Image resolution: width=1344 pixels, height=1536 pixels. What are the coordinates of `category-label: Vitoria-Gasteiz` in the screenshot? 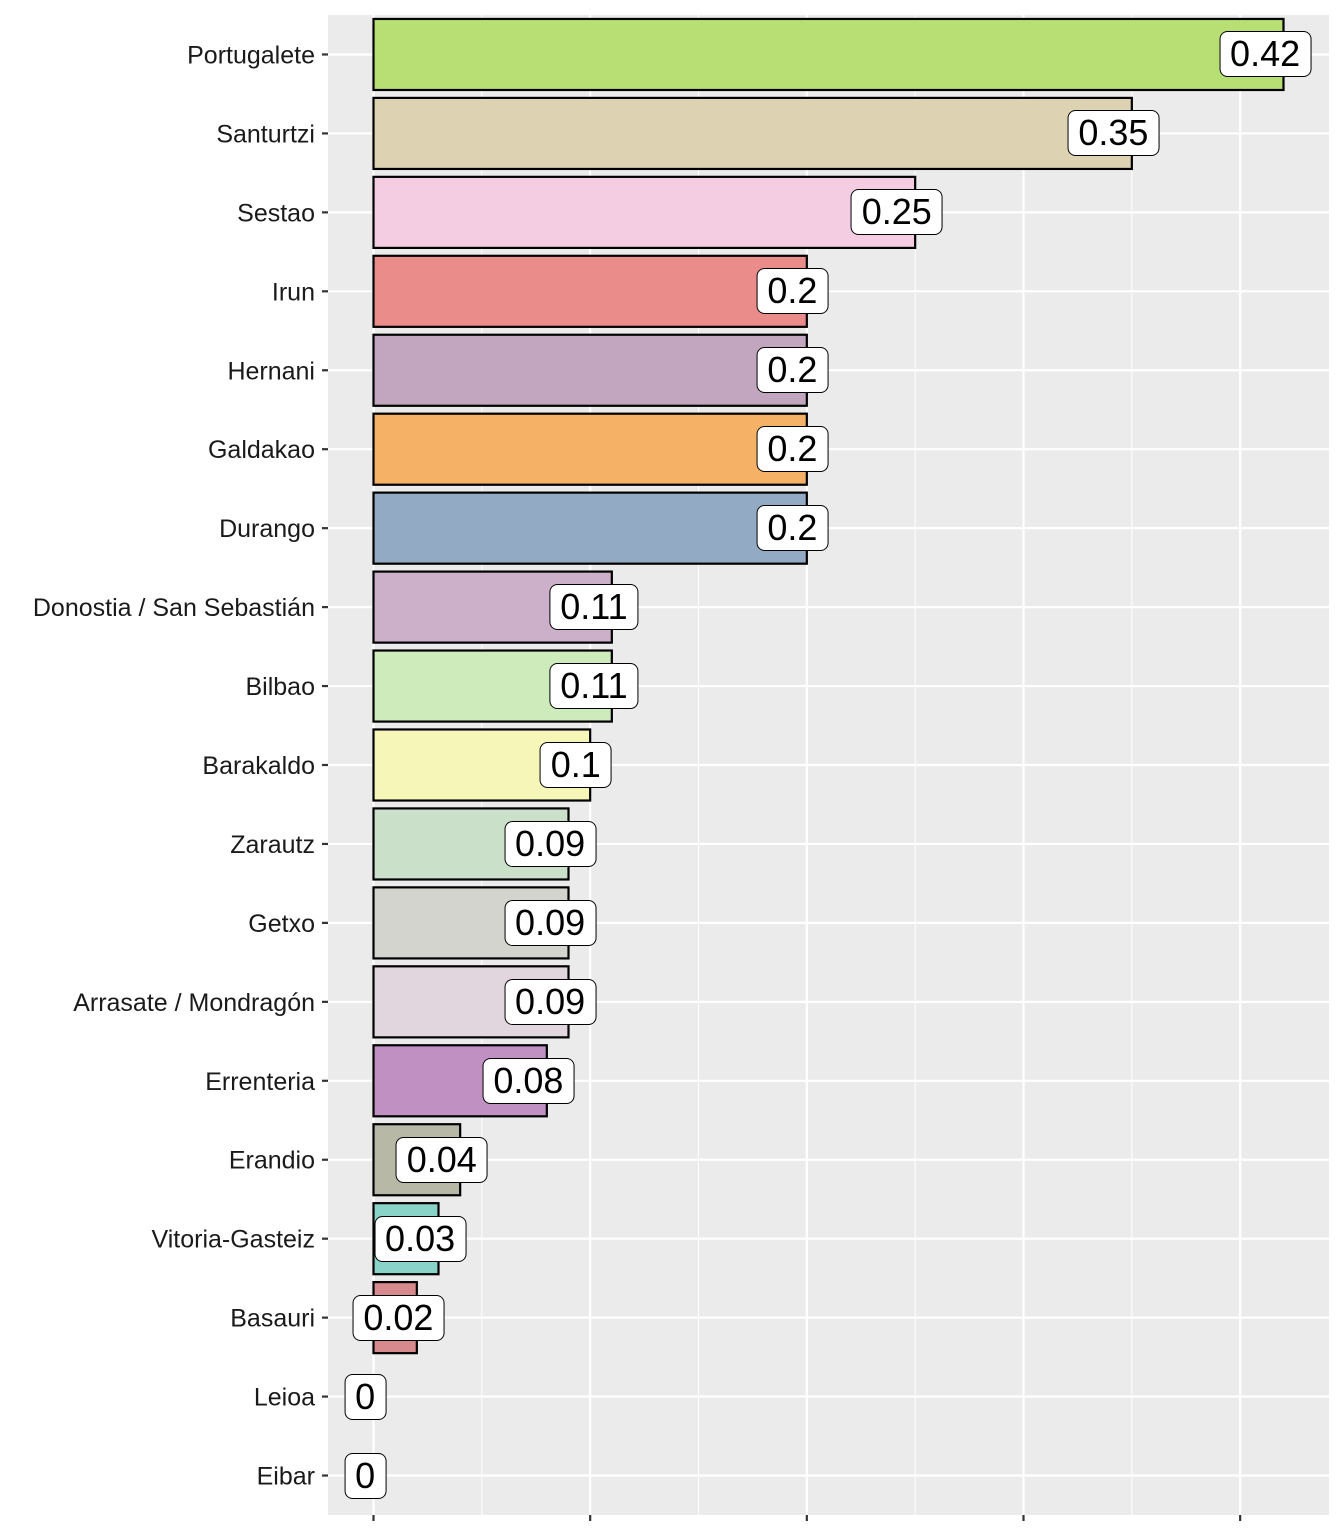 It's located at (234, 1240).